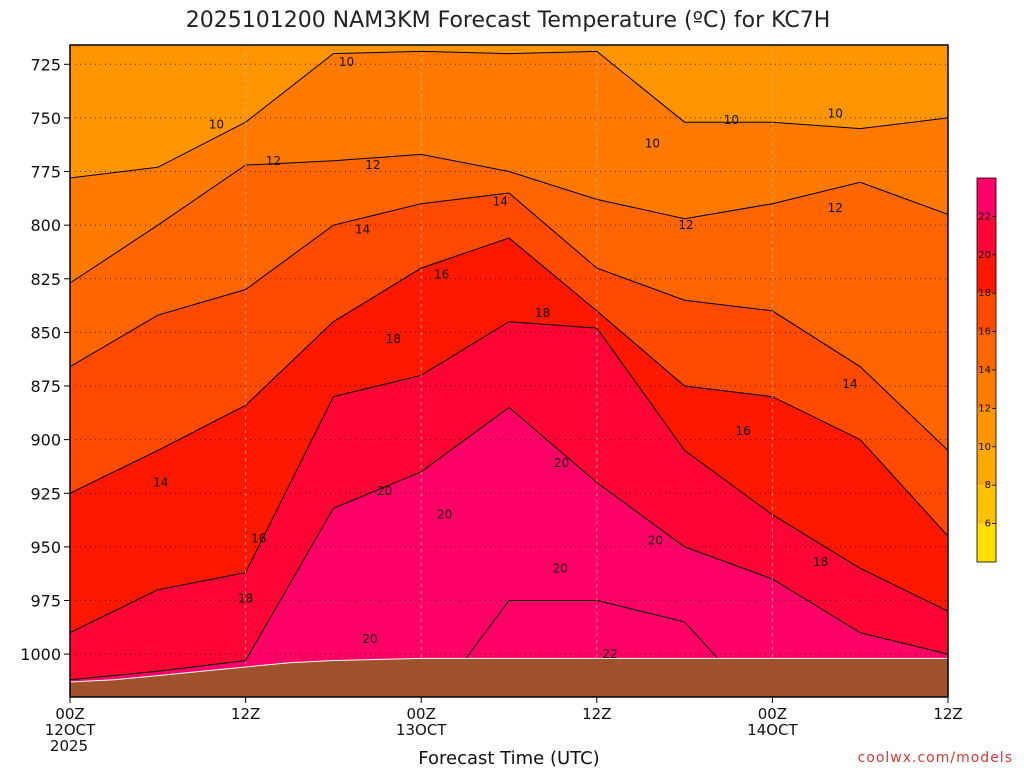 The height and width of the screenshot is (768, 1024). Describe the element at coordinates (988, 524) in the screenshot. I see `colorbar-tick-label: 6` at that location.